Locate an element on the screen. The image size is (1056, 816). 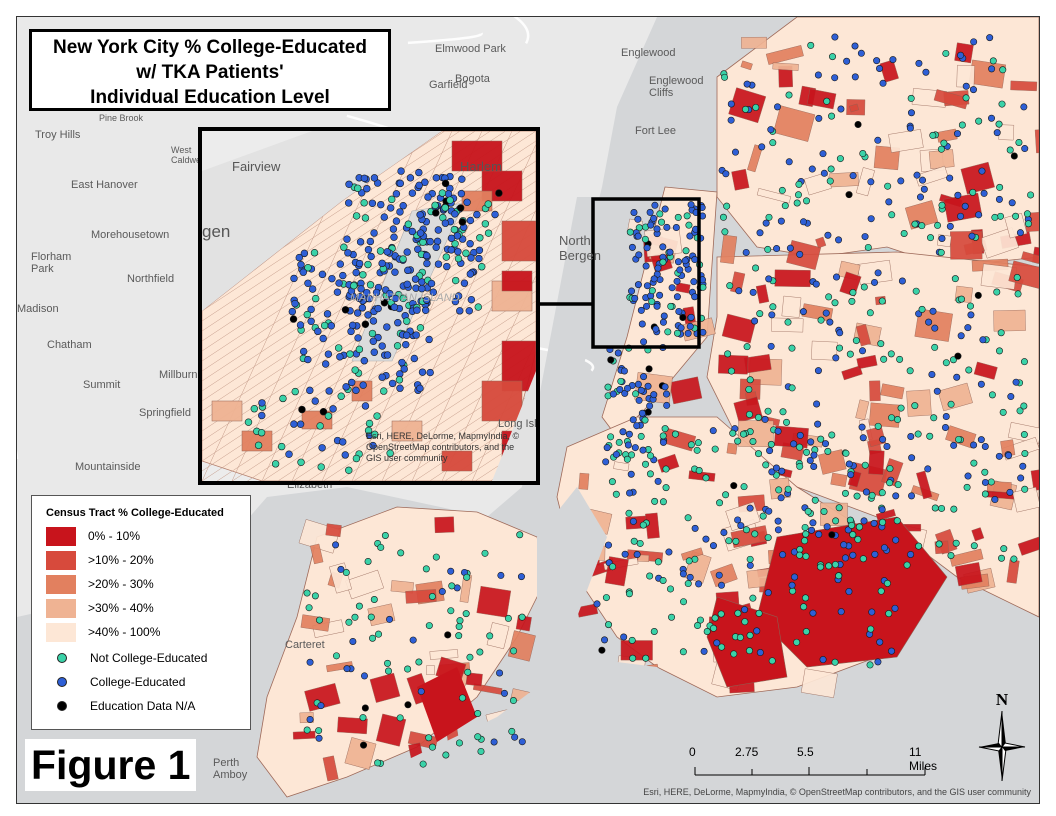
inset-place-label: Harlem is located at coordinates (481, 166).